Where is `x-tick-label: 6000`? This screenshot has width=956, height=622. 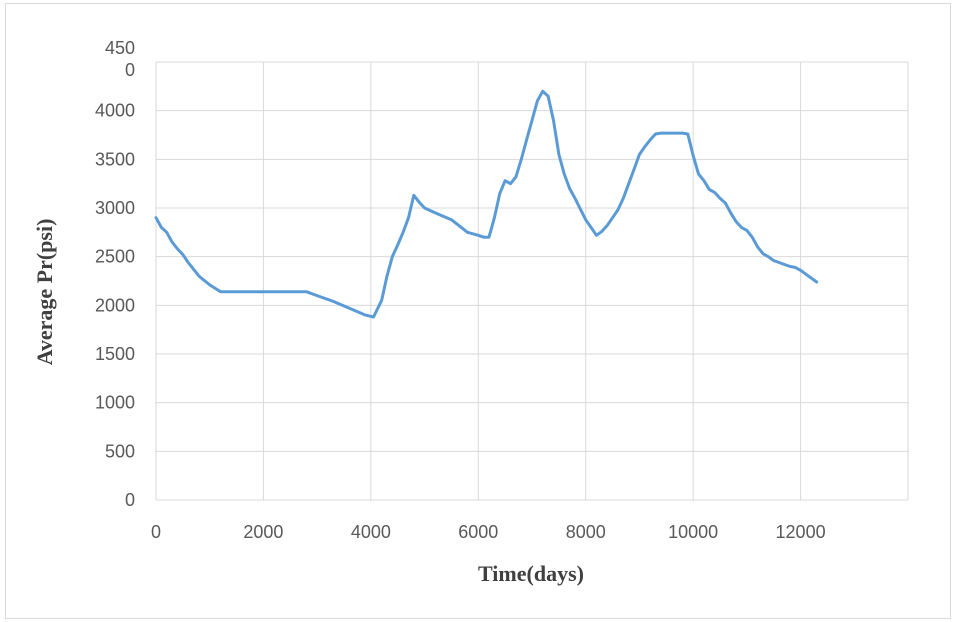 x-tick-label: 6000 is located at coordinates (478, 532).